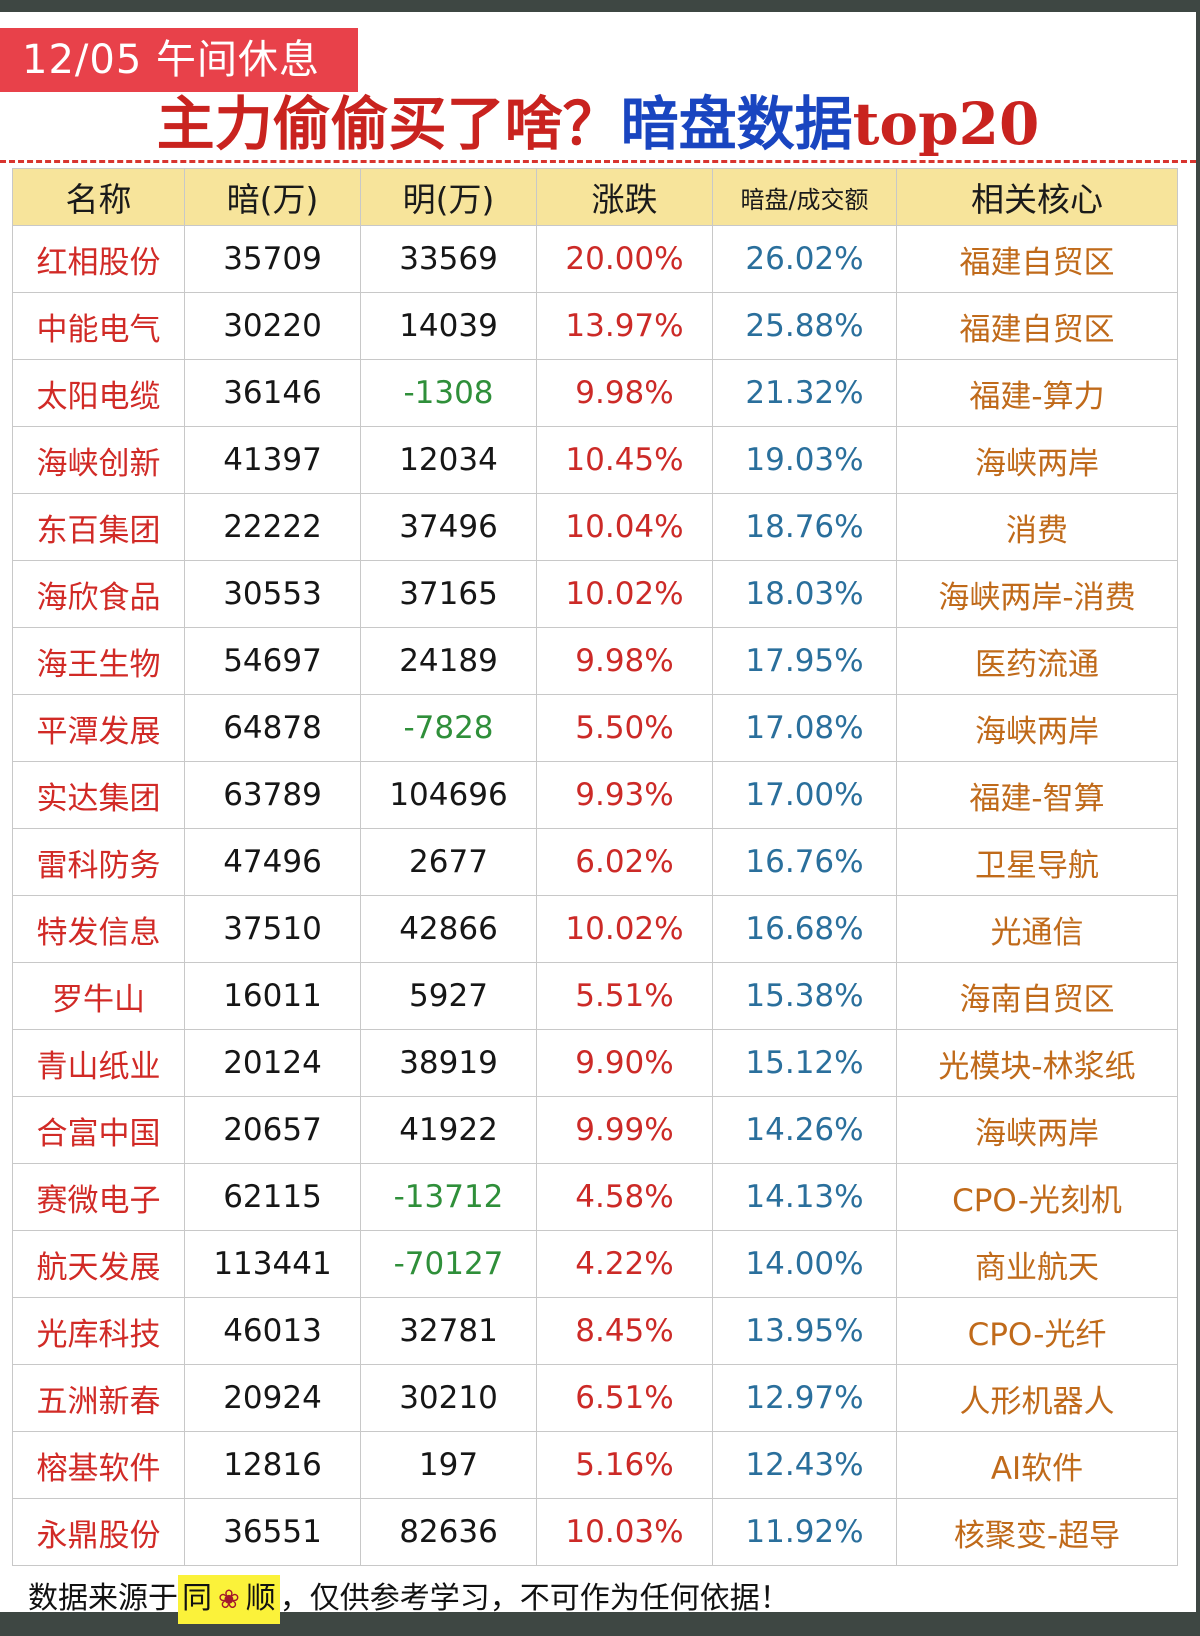 The height and width of the screenshot is (1636, 1200). I want to click on cell-change: 9.99%, so click(624, 1130).